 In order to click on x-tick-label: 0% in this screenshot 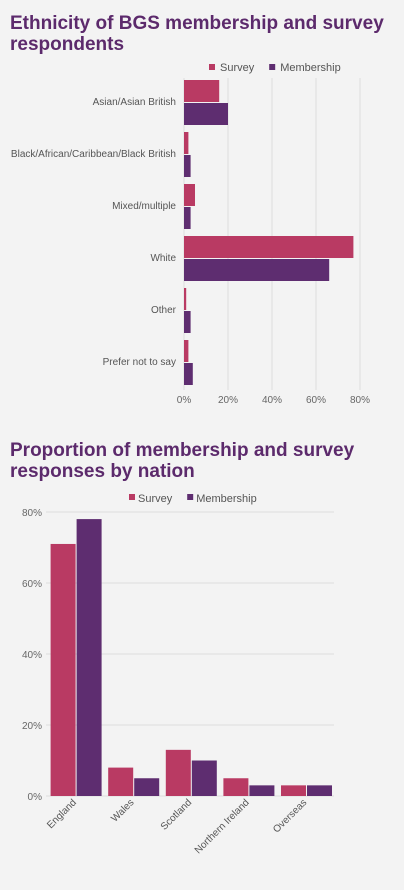, I will do `click(184, 400)`.